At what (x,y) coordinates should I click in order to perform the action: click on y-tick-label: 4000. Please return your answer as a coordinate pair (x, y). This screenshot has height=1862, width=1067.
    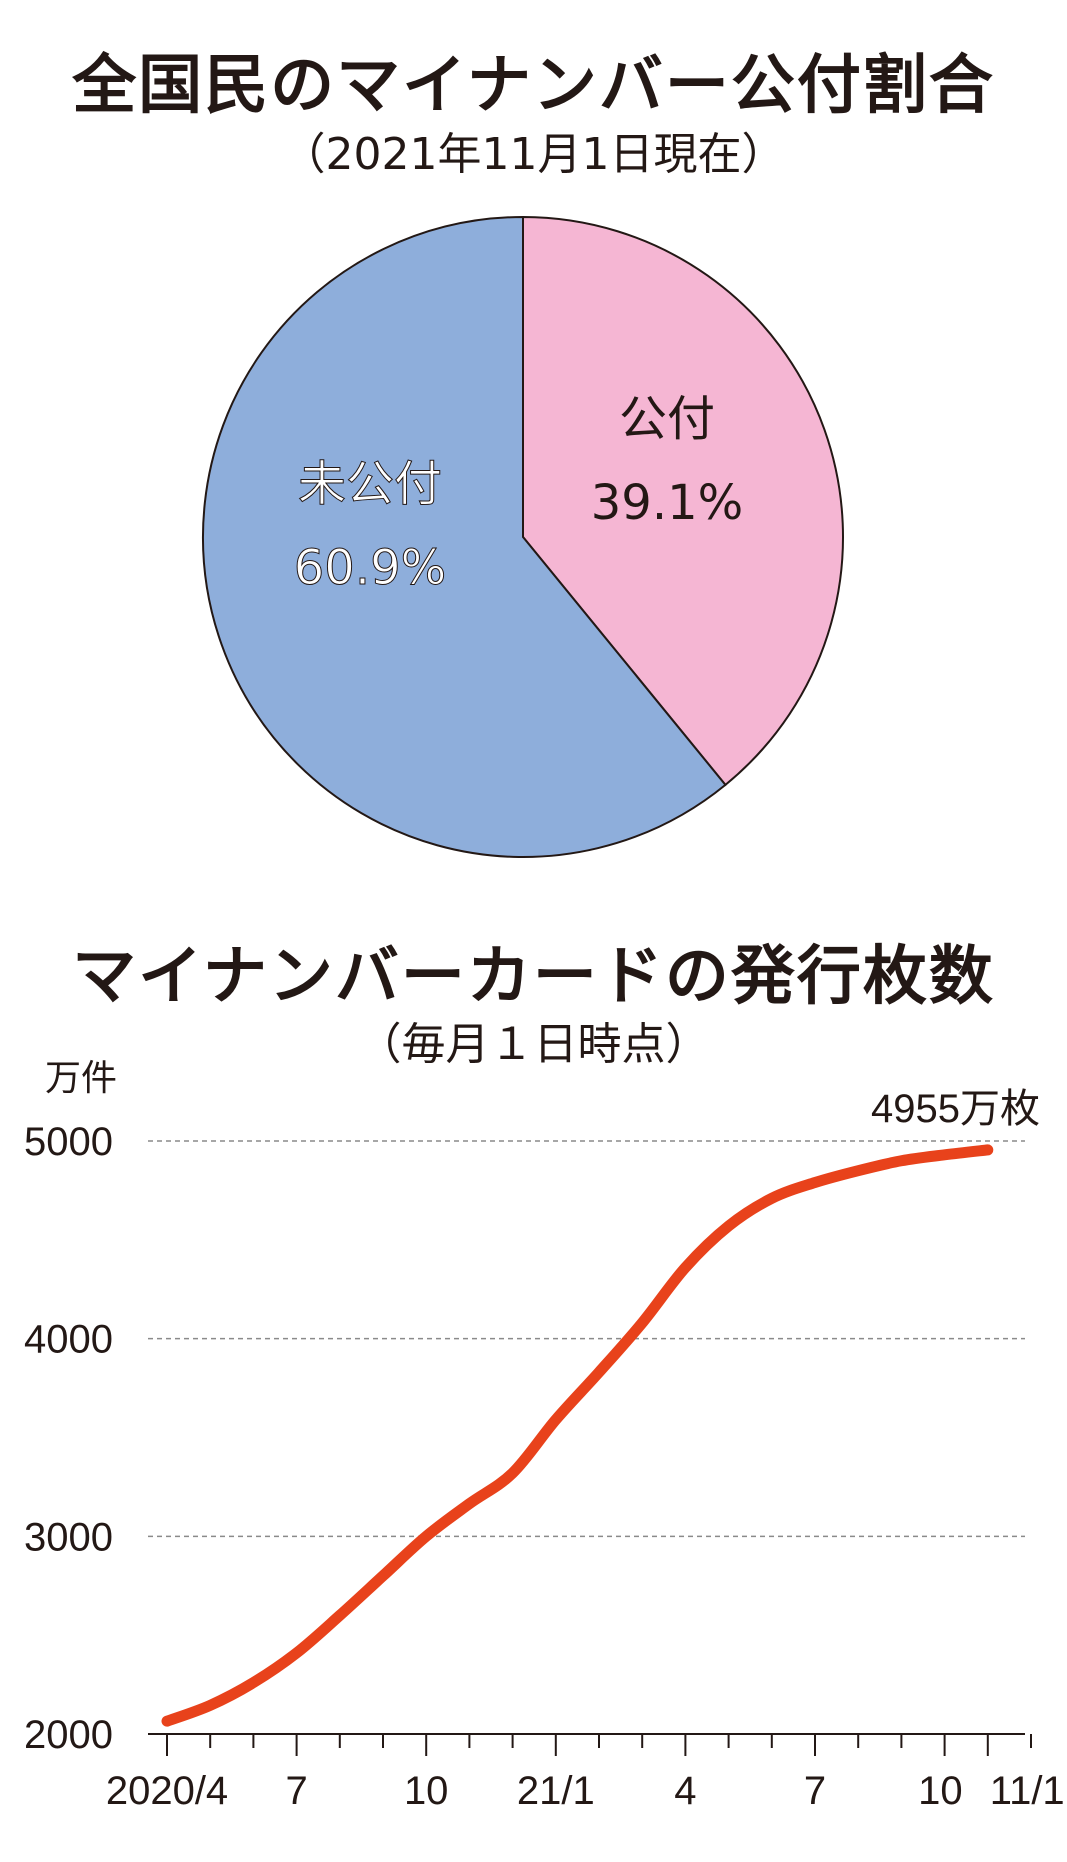
    Looking at the image, I should click on (68, 1340).